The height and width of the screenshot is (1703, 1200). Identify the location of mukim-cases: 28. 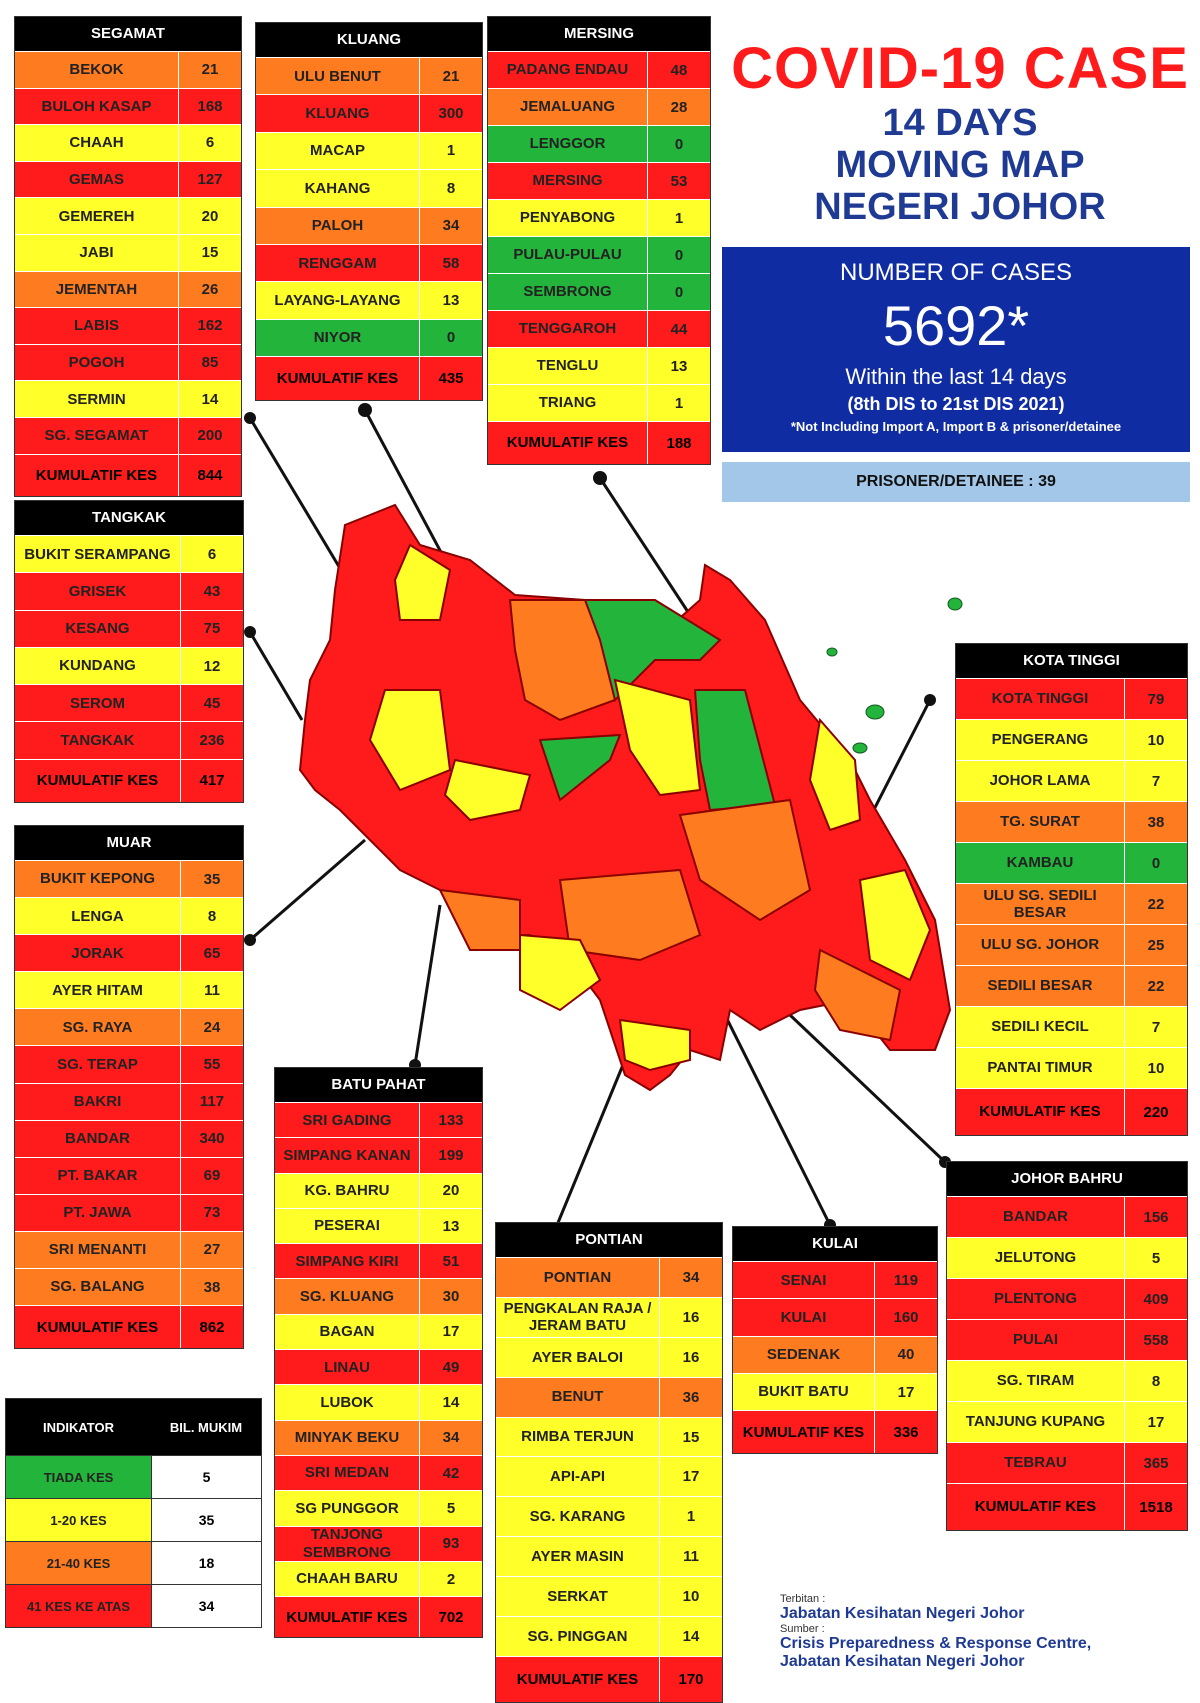
(678, 107).